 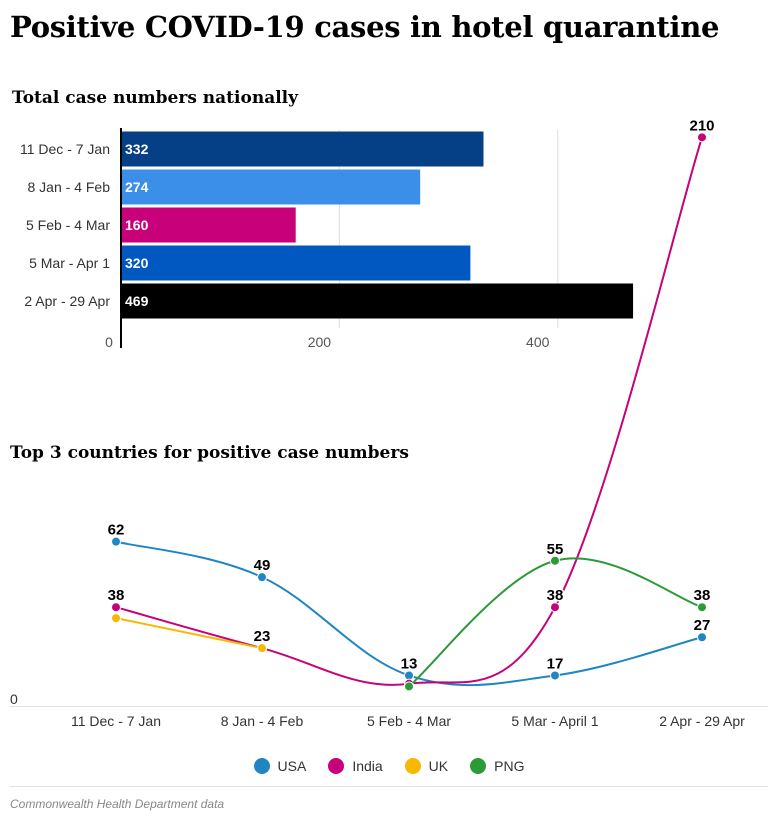 I want to click on source-note: Commonwealth Health Department data, so click(x=117, y=804).